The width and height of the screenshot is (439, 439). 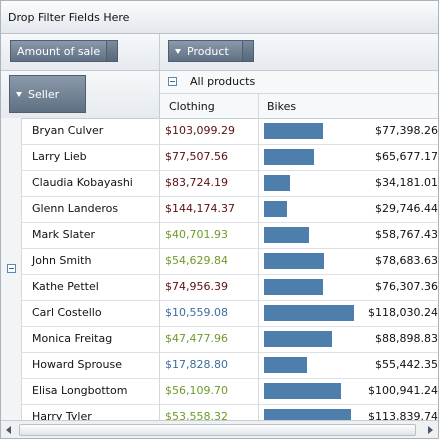 I want to click on bikes-value: $100,941.24, so click(x=403, y=390).